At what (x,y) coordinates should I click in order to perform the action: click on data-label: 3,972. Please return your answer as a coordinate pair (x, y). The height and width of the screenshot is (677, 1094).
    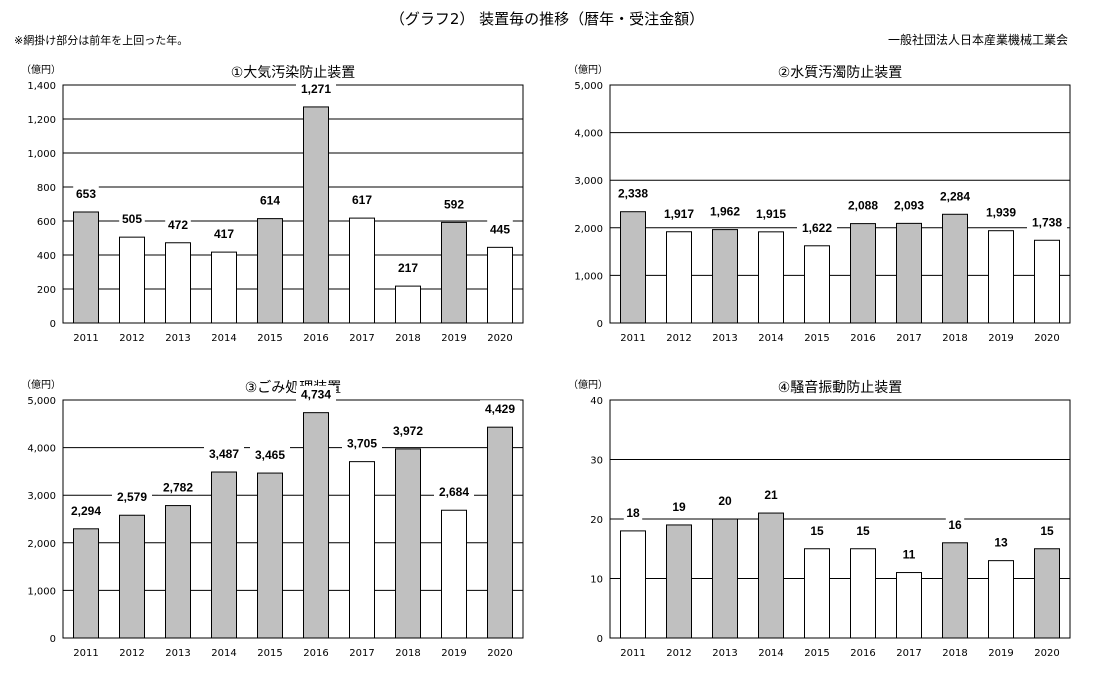
    Looking at the image, I should click on (408, 431).